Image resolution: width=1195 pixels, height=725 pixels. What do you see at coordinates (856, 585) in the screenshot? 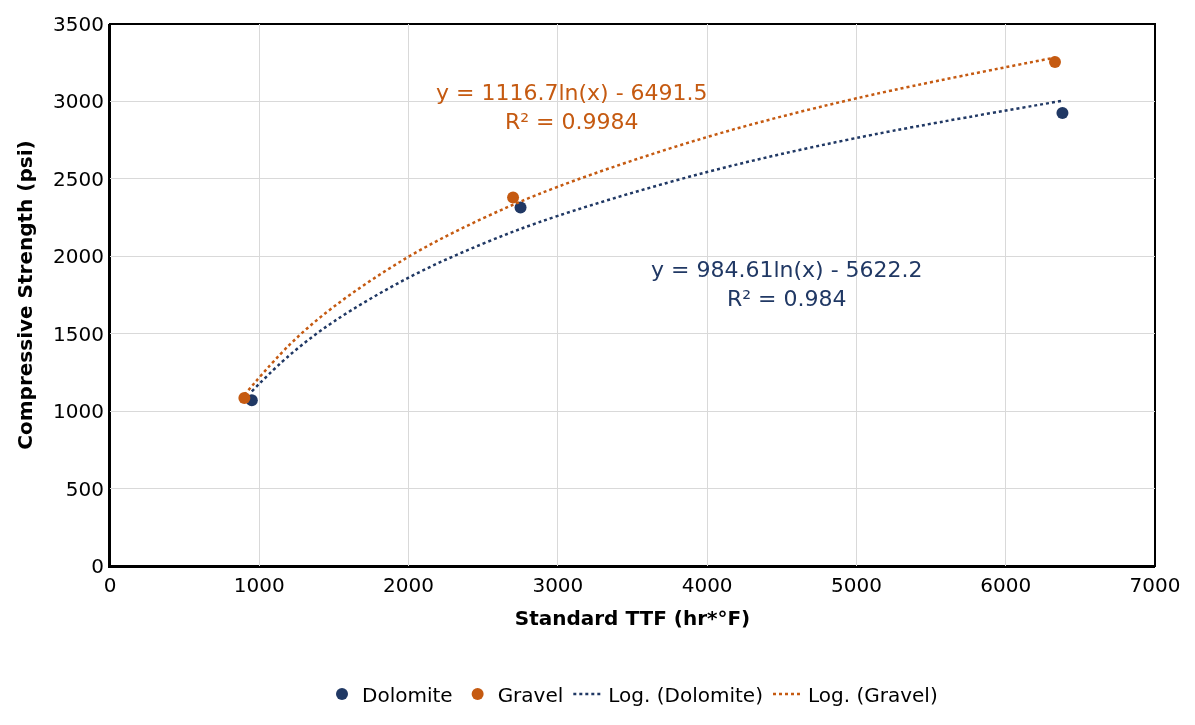
I see `x-tick-label: 5000` at bounding box center [856, 585].